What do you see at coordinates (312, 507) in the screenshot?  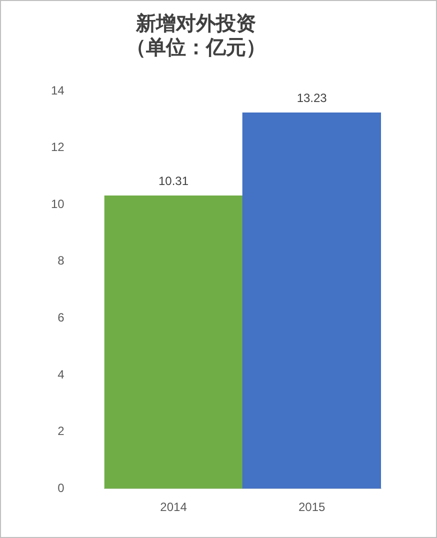 I see `x-tick-label: 2015` at bounding box center [312, 507].